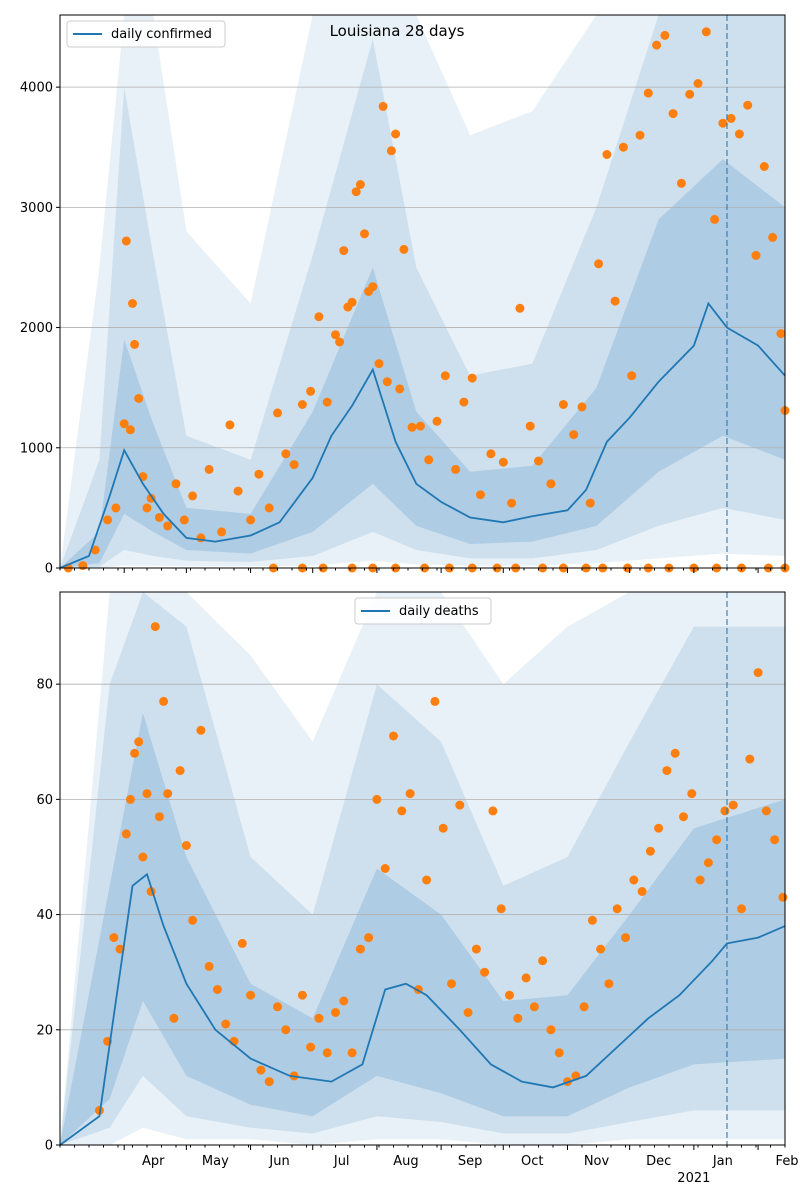 This screenshot has width=800, height=1200. I want to click on deaths-y-tick-label: 40, so click(44, 915).